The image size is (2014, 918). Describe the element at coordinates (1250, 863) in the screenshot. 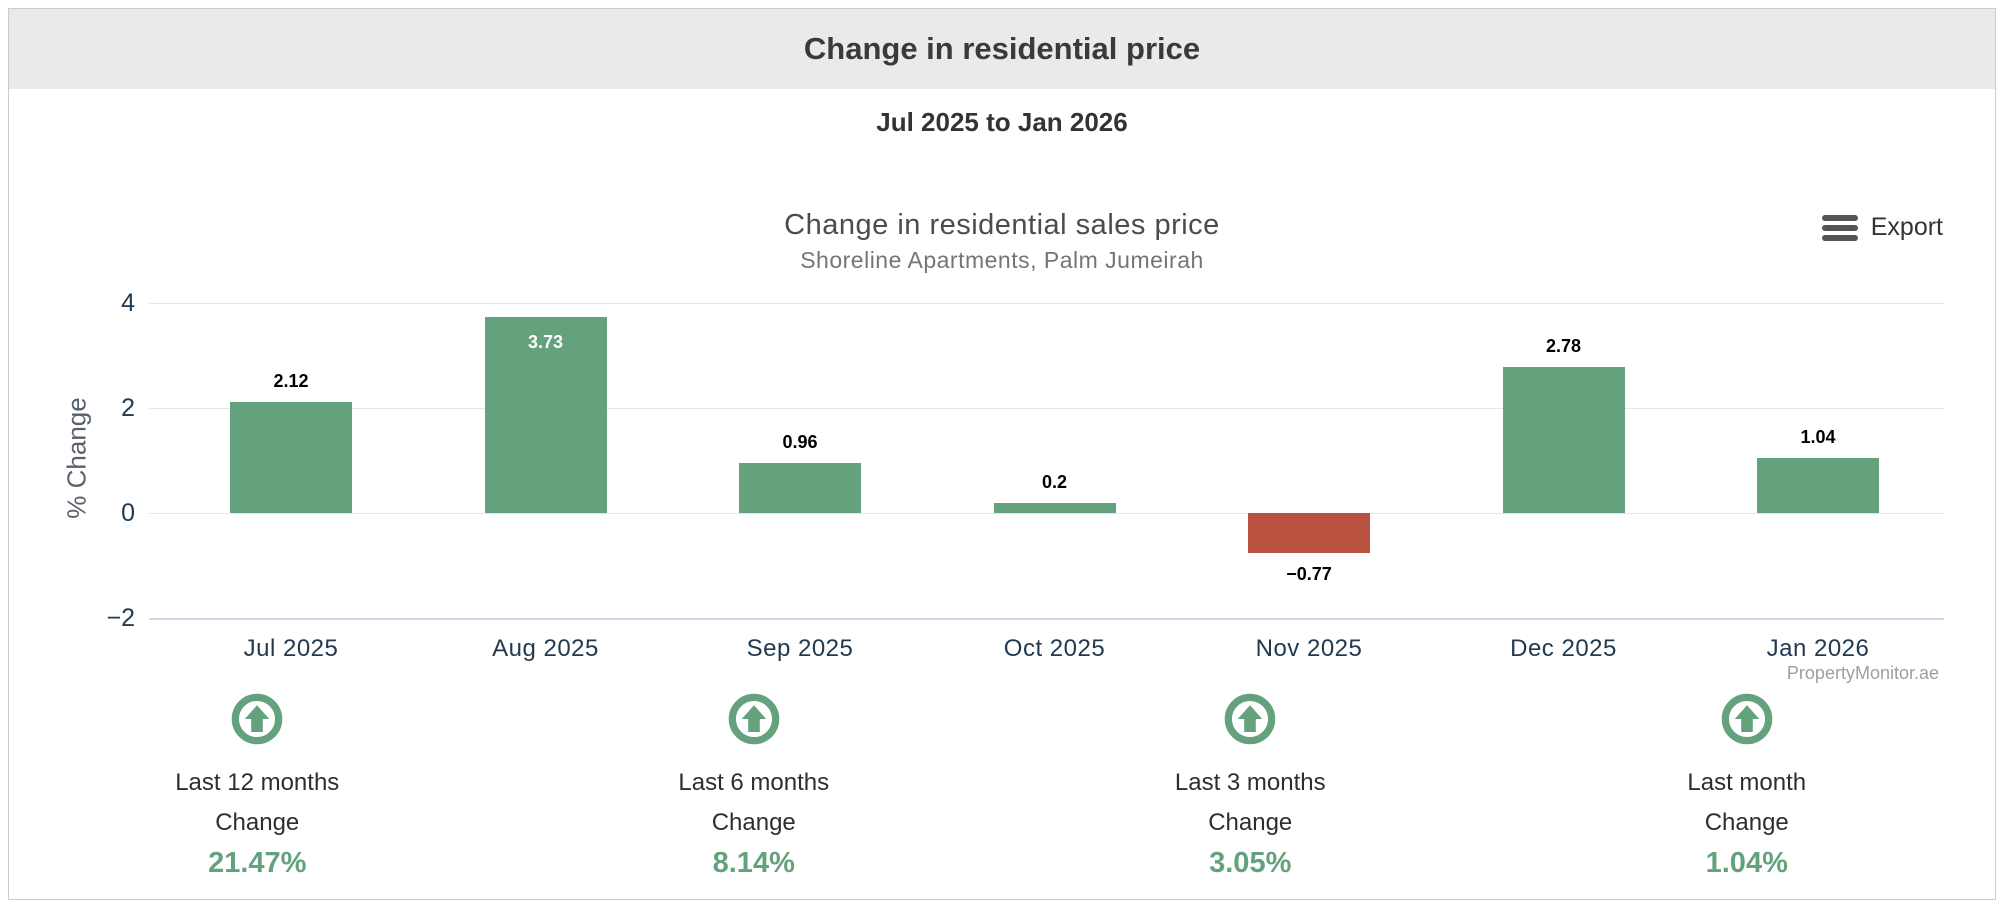

I see `summary-change-value: 3.05%` at that location.